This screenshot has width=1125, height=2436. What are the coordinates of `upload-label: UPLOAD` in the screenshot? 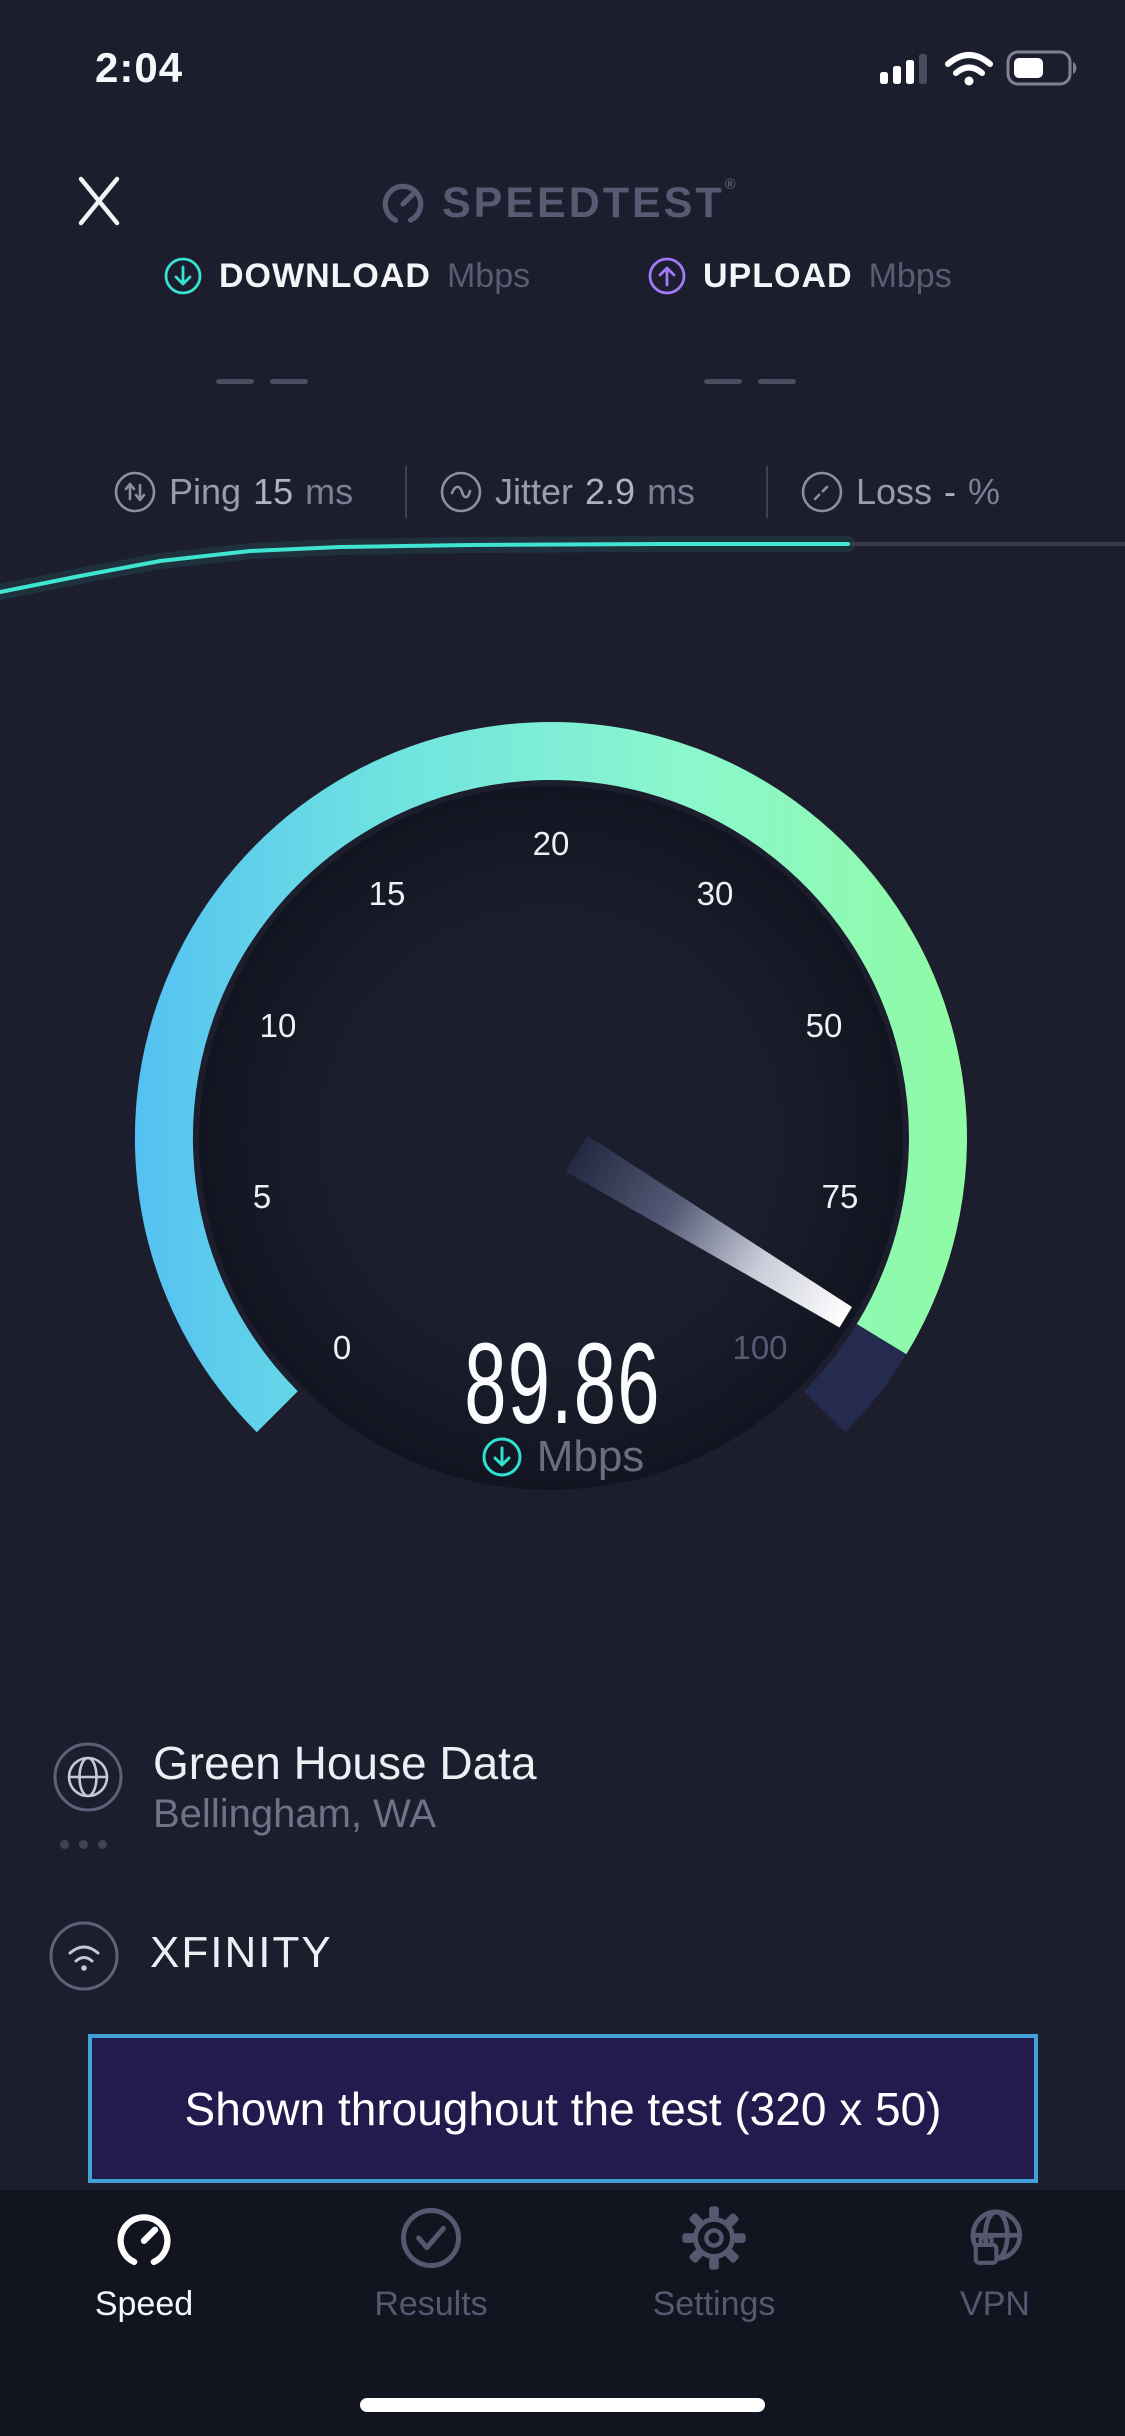 It's located at (778, 275).